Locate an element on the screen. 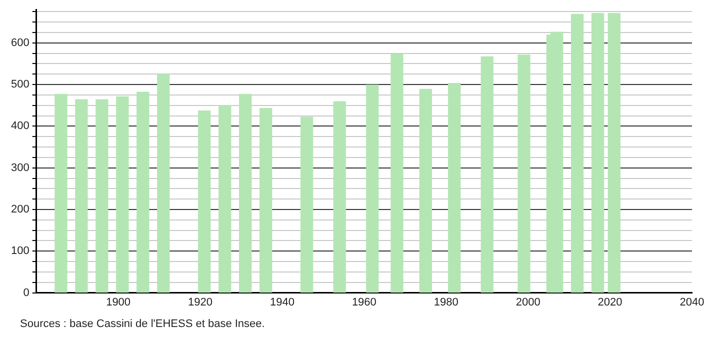 This screenshot has width=710, height=340. x-tick-label: 2020 is located at coordinates (610, 302).